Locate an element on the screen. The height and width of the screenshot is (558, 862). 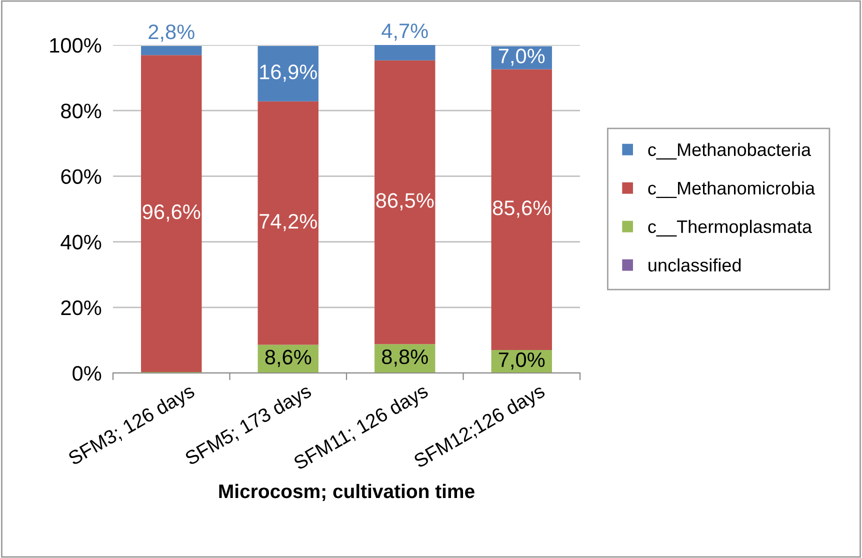
data-label: 4,7% is located at coordinates (405, 32).